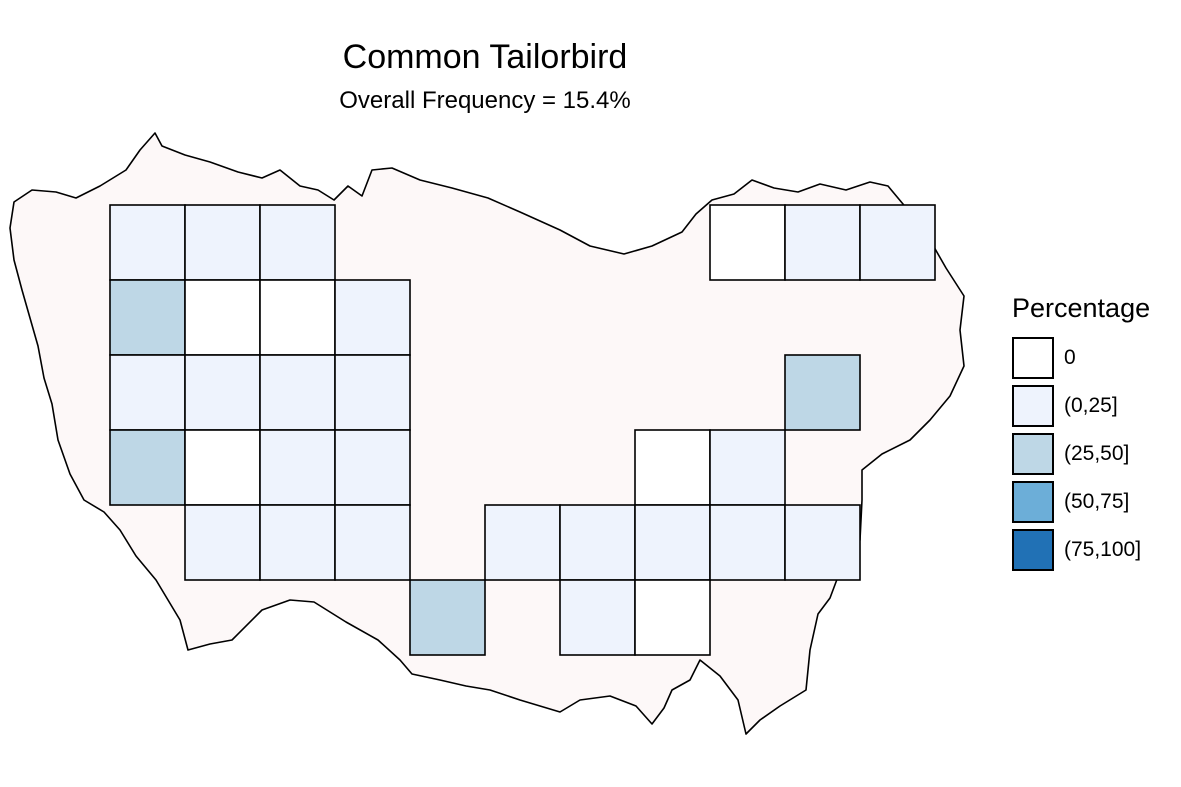 This screenshot has width=1181, height=787. I want to click on legend-item-2: (25,50], so click(1081, 454).